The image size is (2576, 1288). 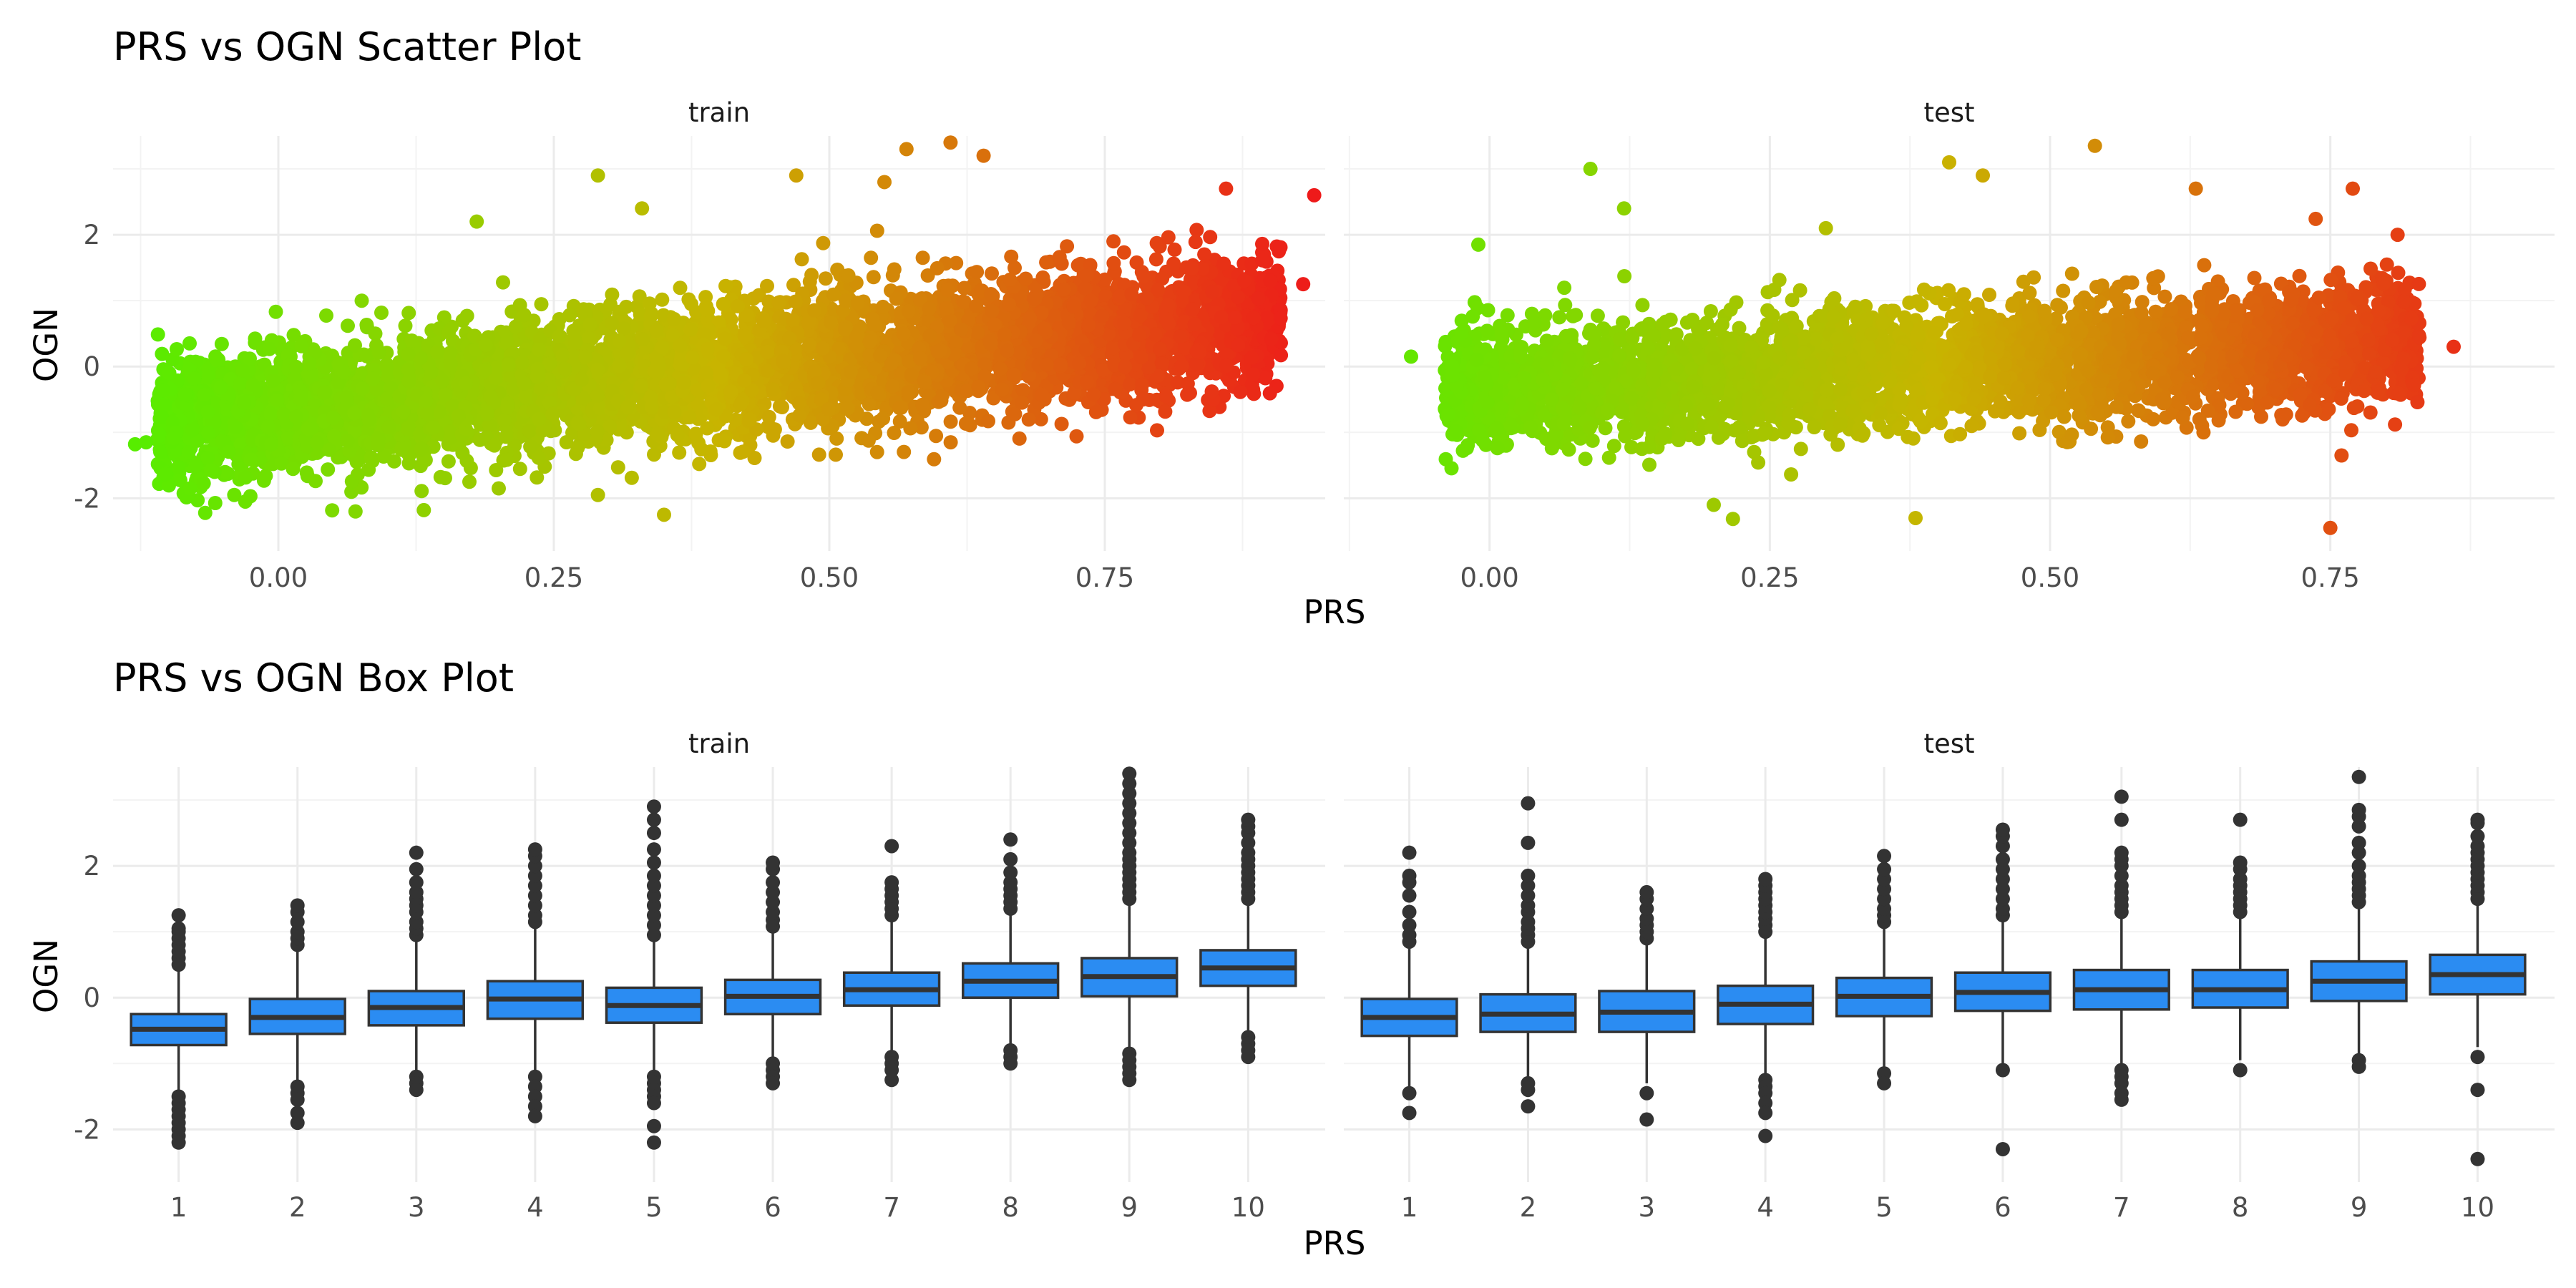 I want to click on scatter-points-train, so click(x=719, y=372).